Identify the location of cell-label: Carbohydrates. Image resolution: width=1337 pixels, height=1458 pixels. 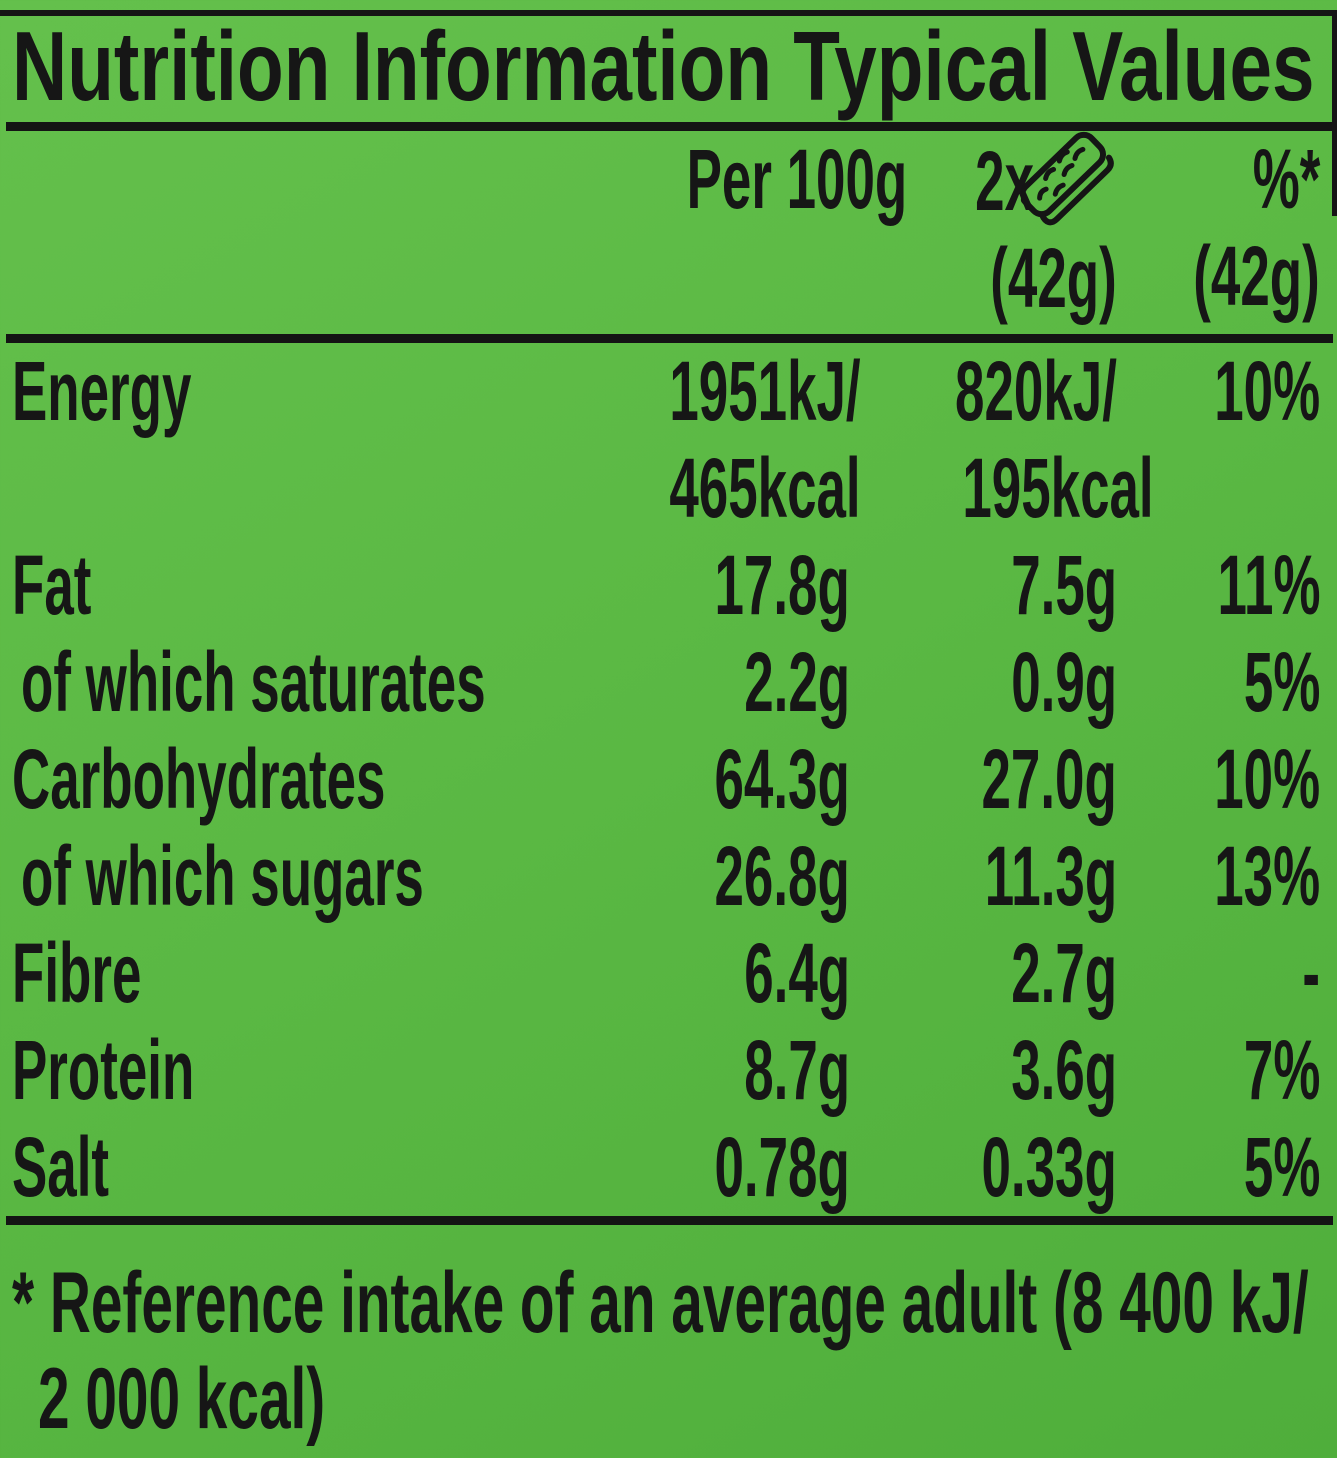
(284, 779).